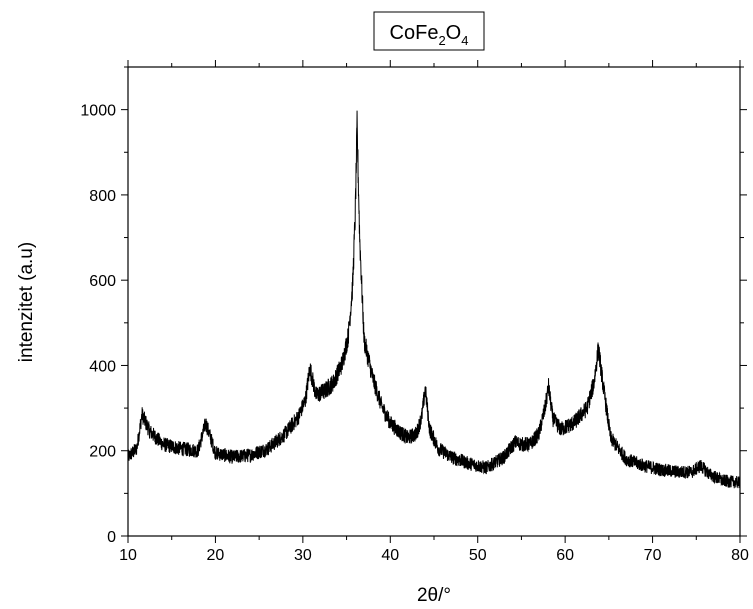  I want to click on title-mid: O, so click(454, 33).